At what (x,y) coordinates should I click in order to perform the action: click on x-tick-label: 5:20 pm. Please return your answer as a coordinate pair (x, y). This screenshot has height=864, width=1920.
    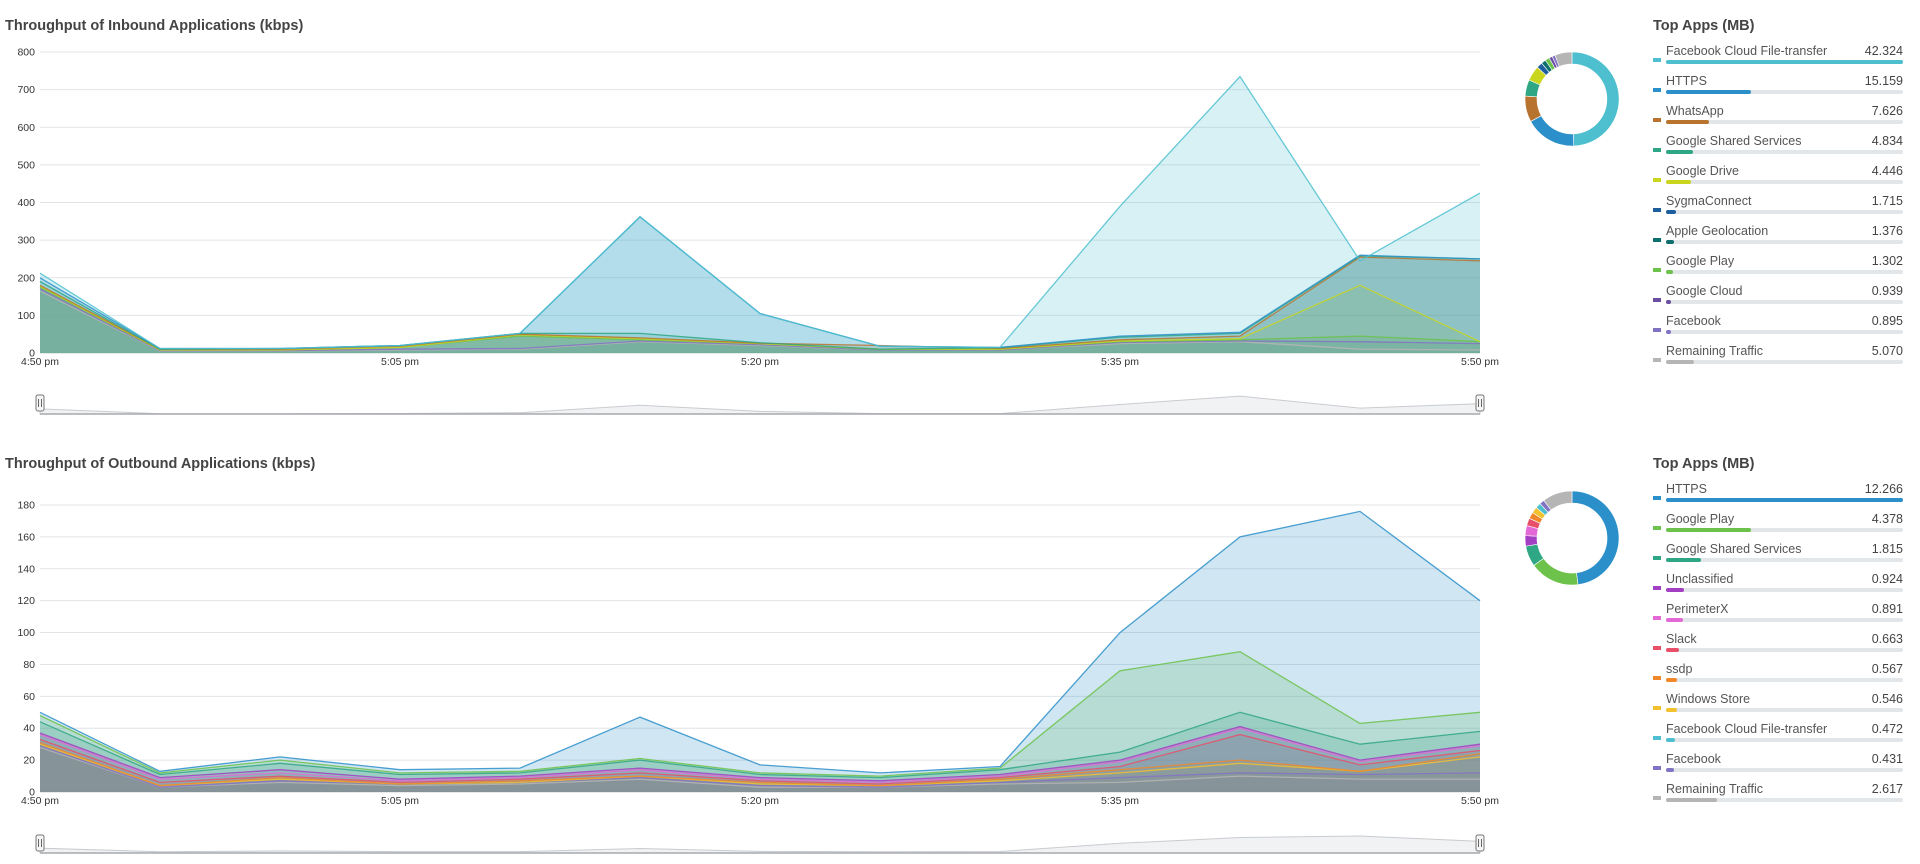
    Looking at the image, I should click on (760, 801).